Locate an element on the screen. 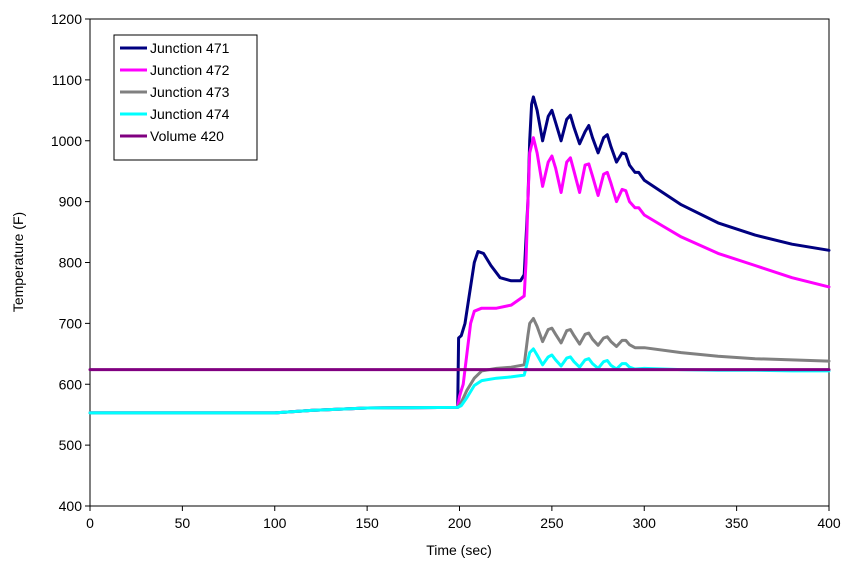 This screenshot has height=563, width=856. x-tick-label: 150 is located at coordinates (367, 523).